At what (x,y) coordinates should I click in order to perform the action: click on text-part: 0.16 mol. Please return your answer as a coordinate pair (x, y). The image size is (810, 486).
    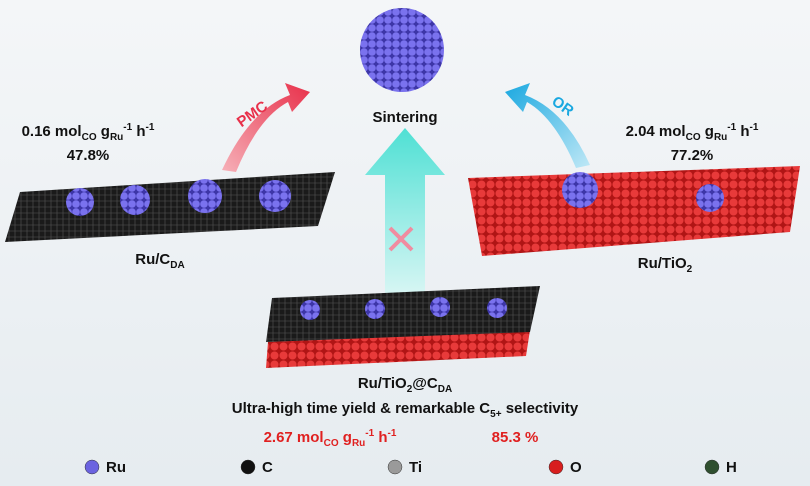
    Looking at the image, I should click on (52, 131).